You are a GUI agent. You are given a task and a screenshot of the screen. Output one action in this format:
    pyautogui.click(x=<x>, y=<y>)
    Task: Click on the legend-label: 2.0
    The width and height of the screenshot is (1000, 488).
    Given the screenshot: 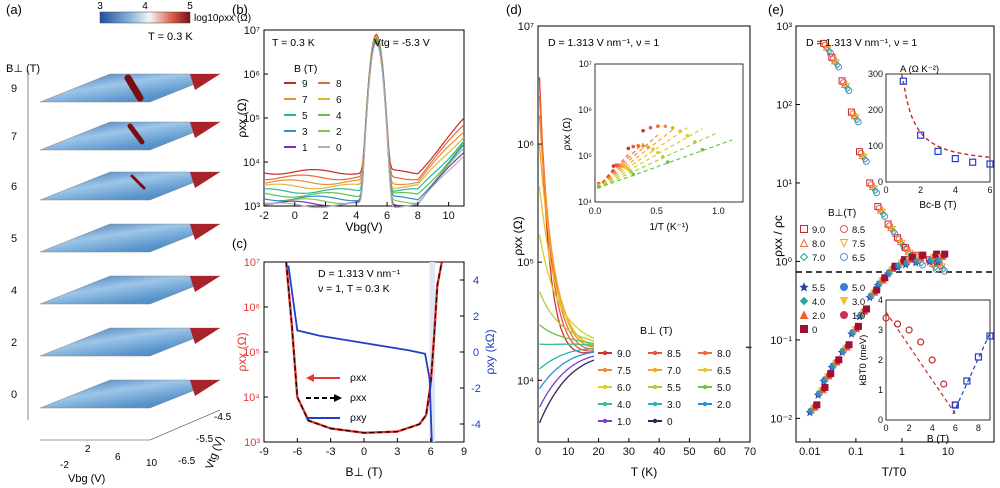 What is the action you would take?
    pyautogui.click(x=818, y=316)
    